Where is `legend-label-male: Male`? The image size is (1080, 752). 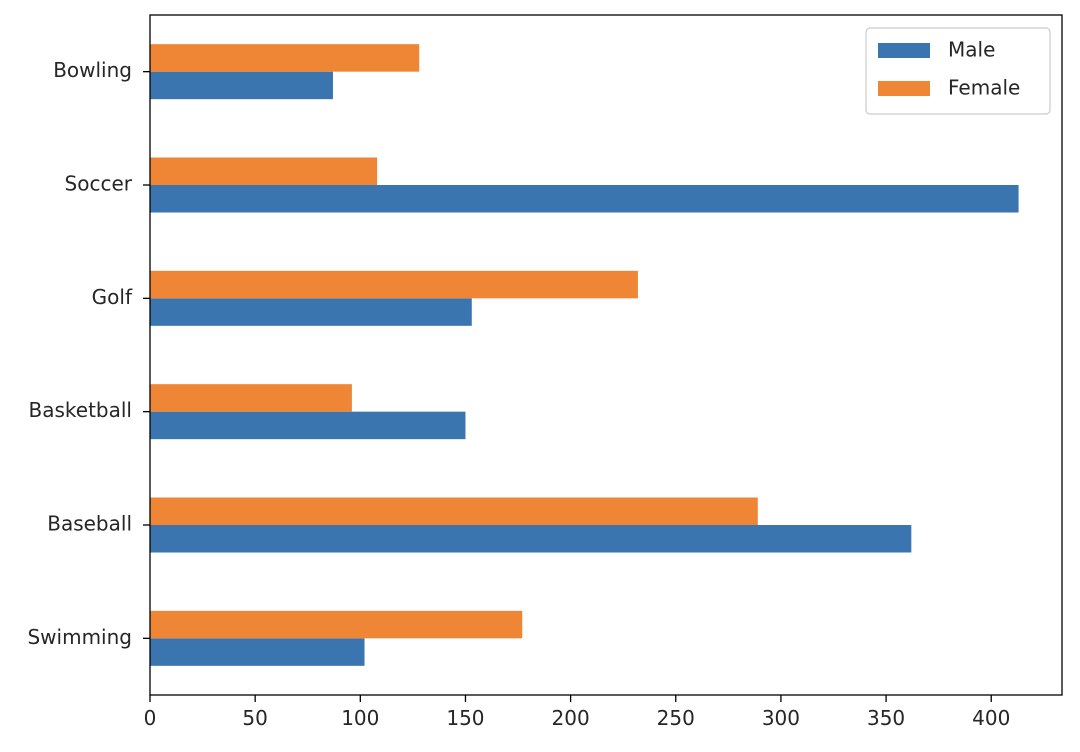 legend-label-male: Male is located at coordinates (971, 50).